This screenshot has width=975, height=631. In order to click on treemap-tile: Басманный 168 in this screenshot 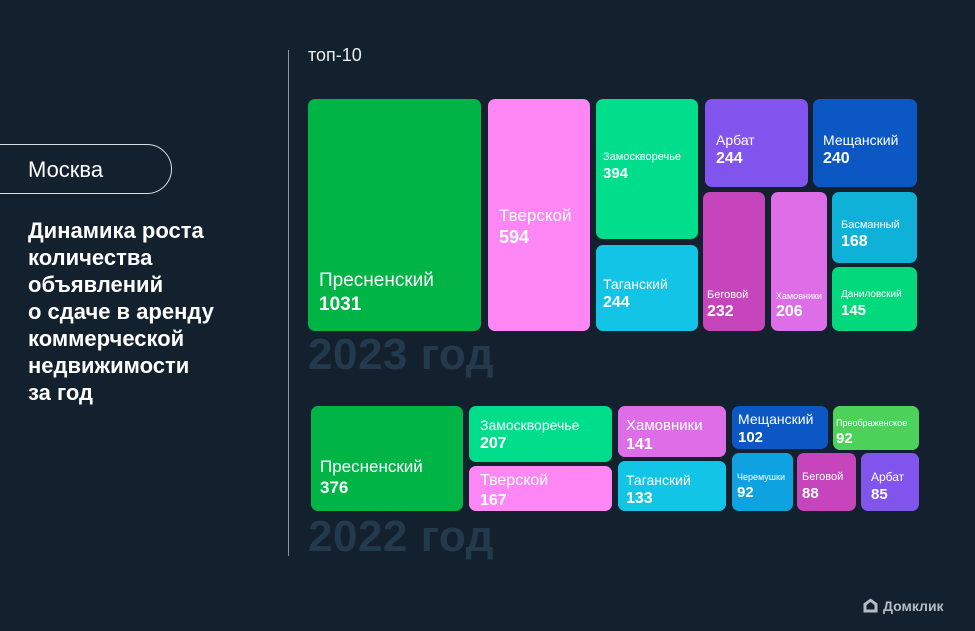, I will do `click(874, 227)`.